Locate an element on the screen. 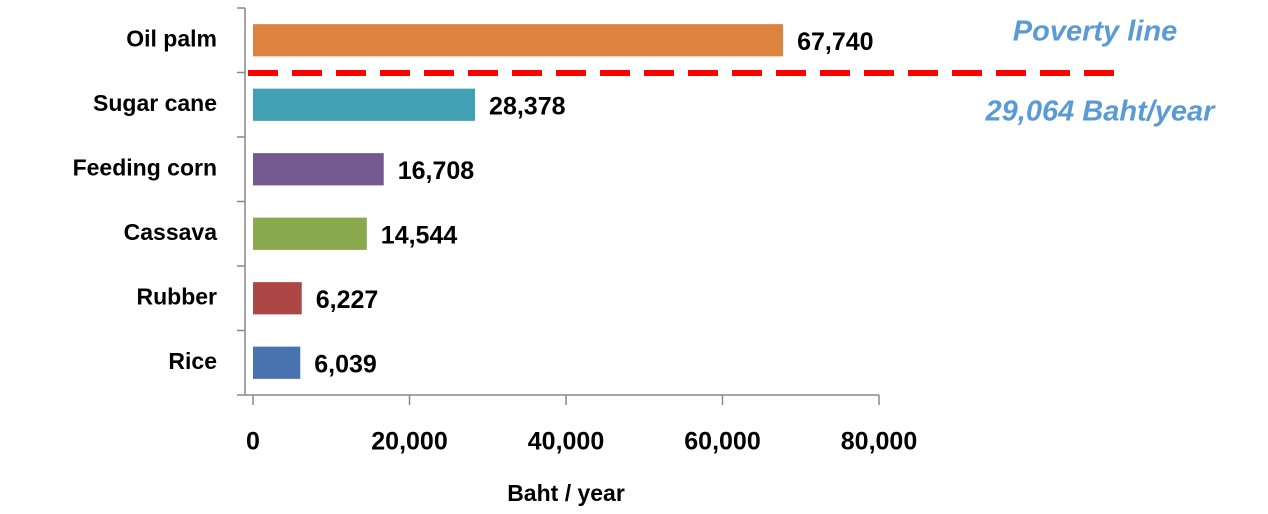  x-tick-label: 20,000 is located at coordinates (409, 442).